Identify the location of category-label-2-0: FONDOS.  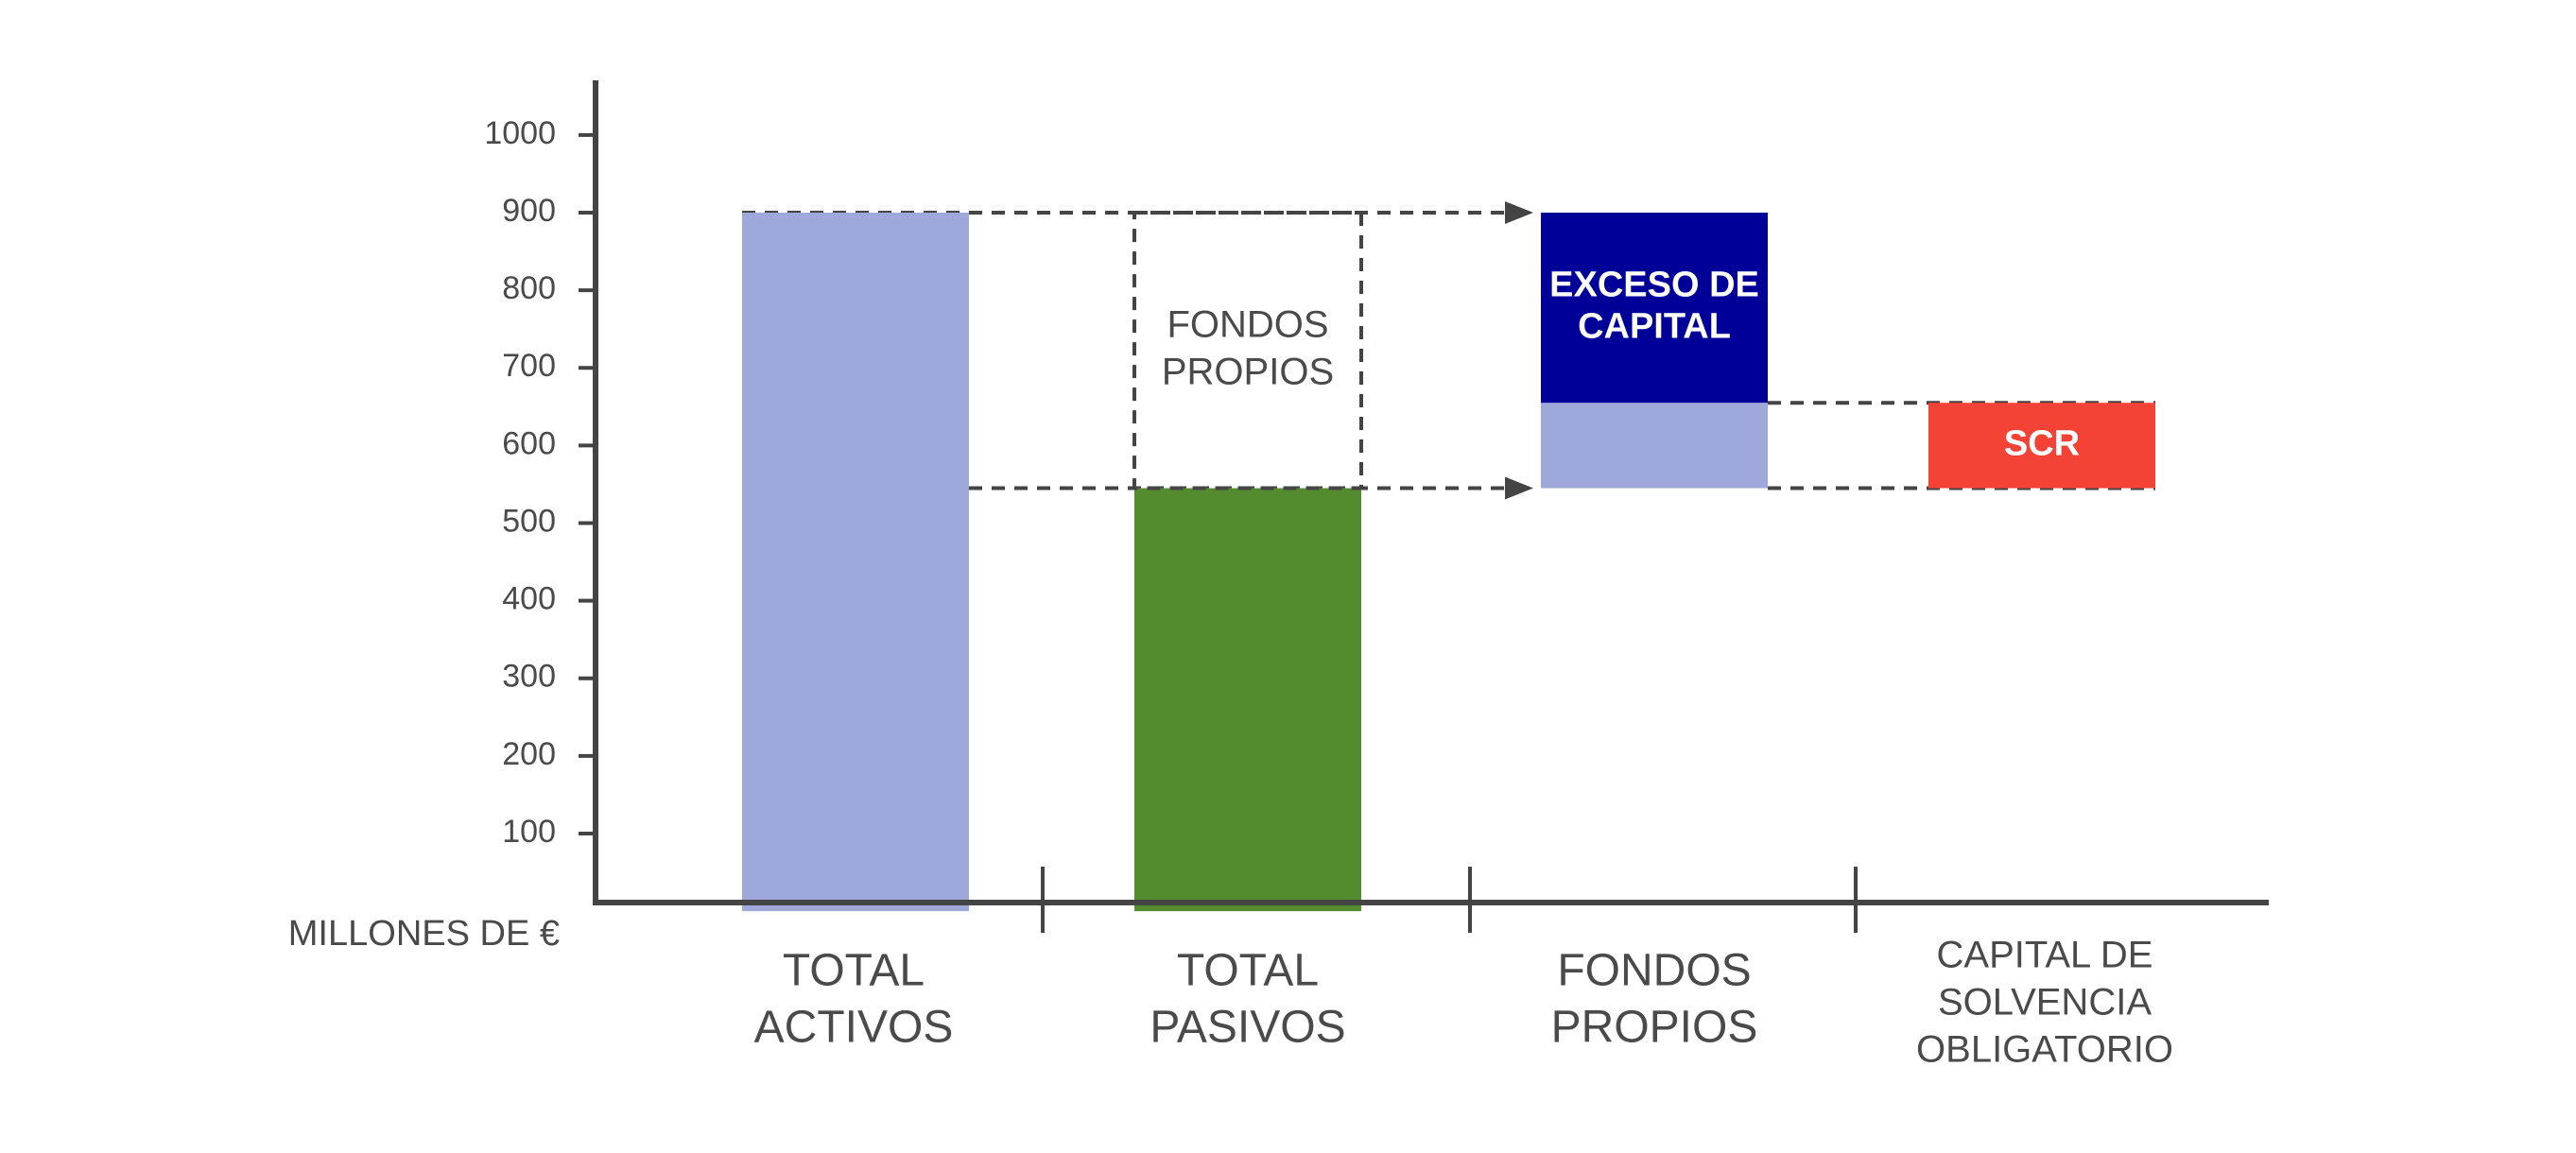
(1654, 971).